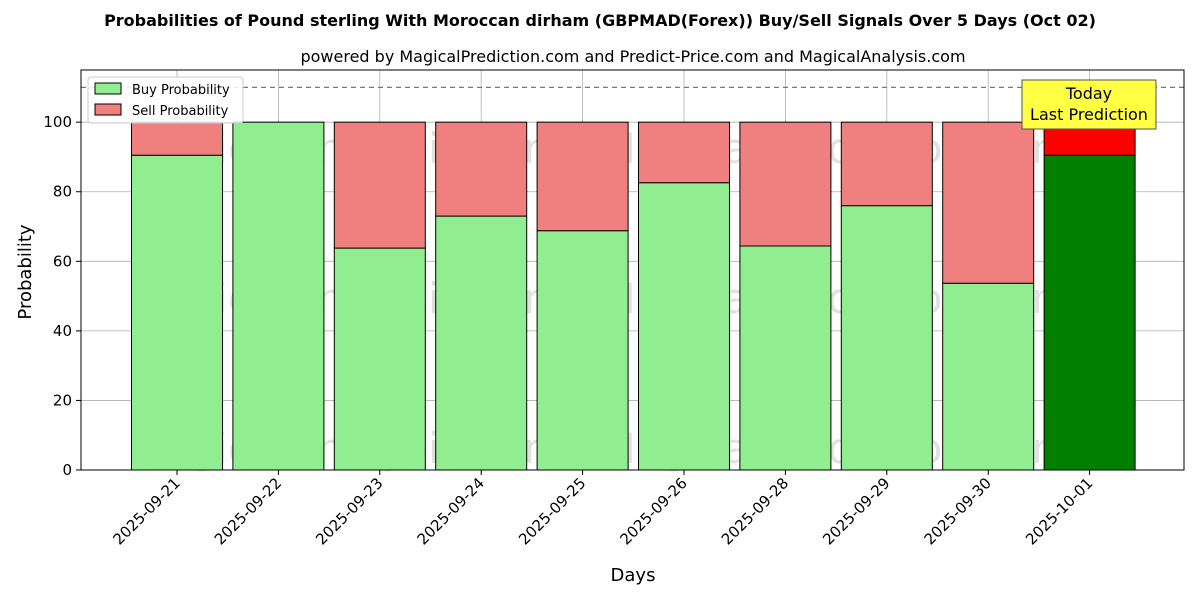  Describe the element at coordinates (67, 470) in the screenshot. I see `y-tick-label: 0` at that location.